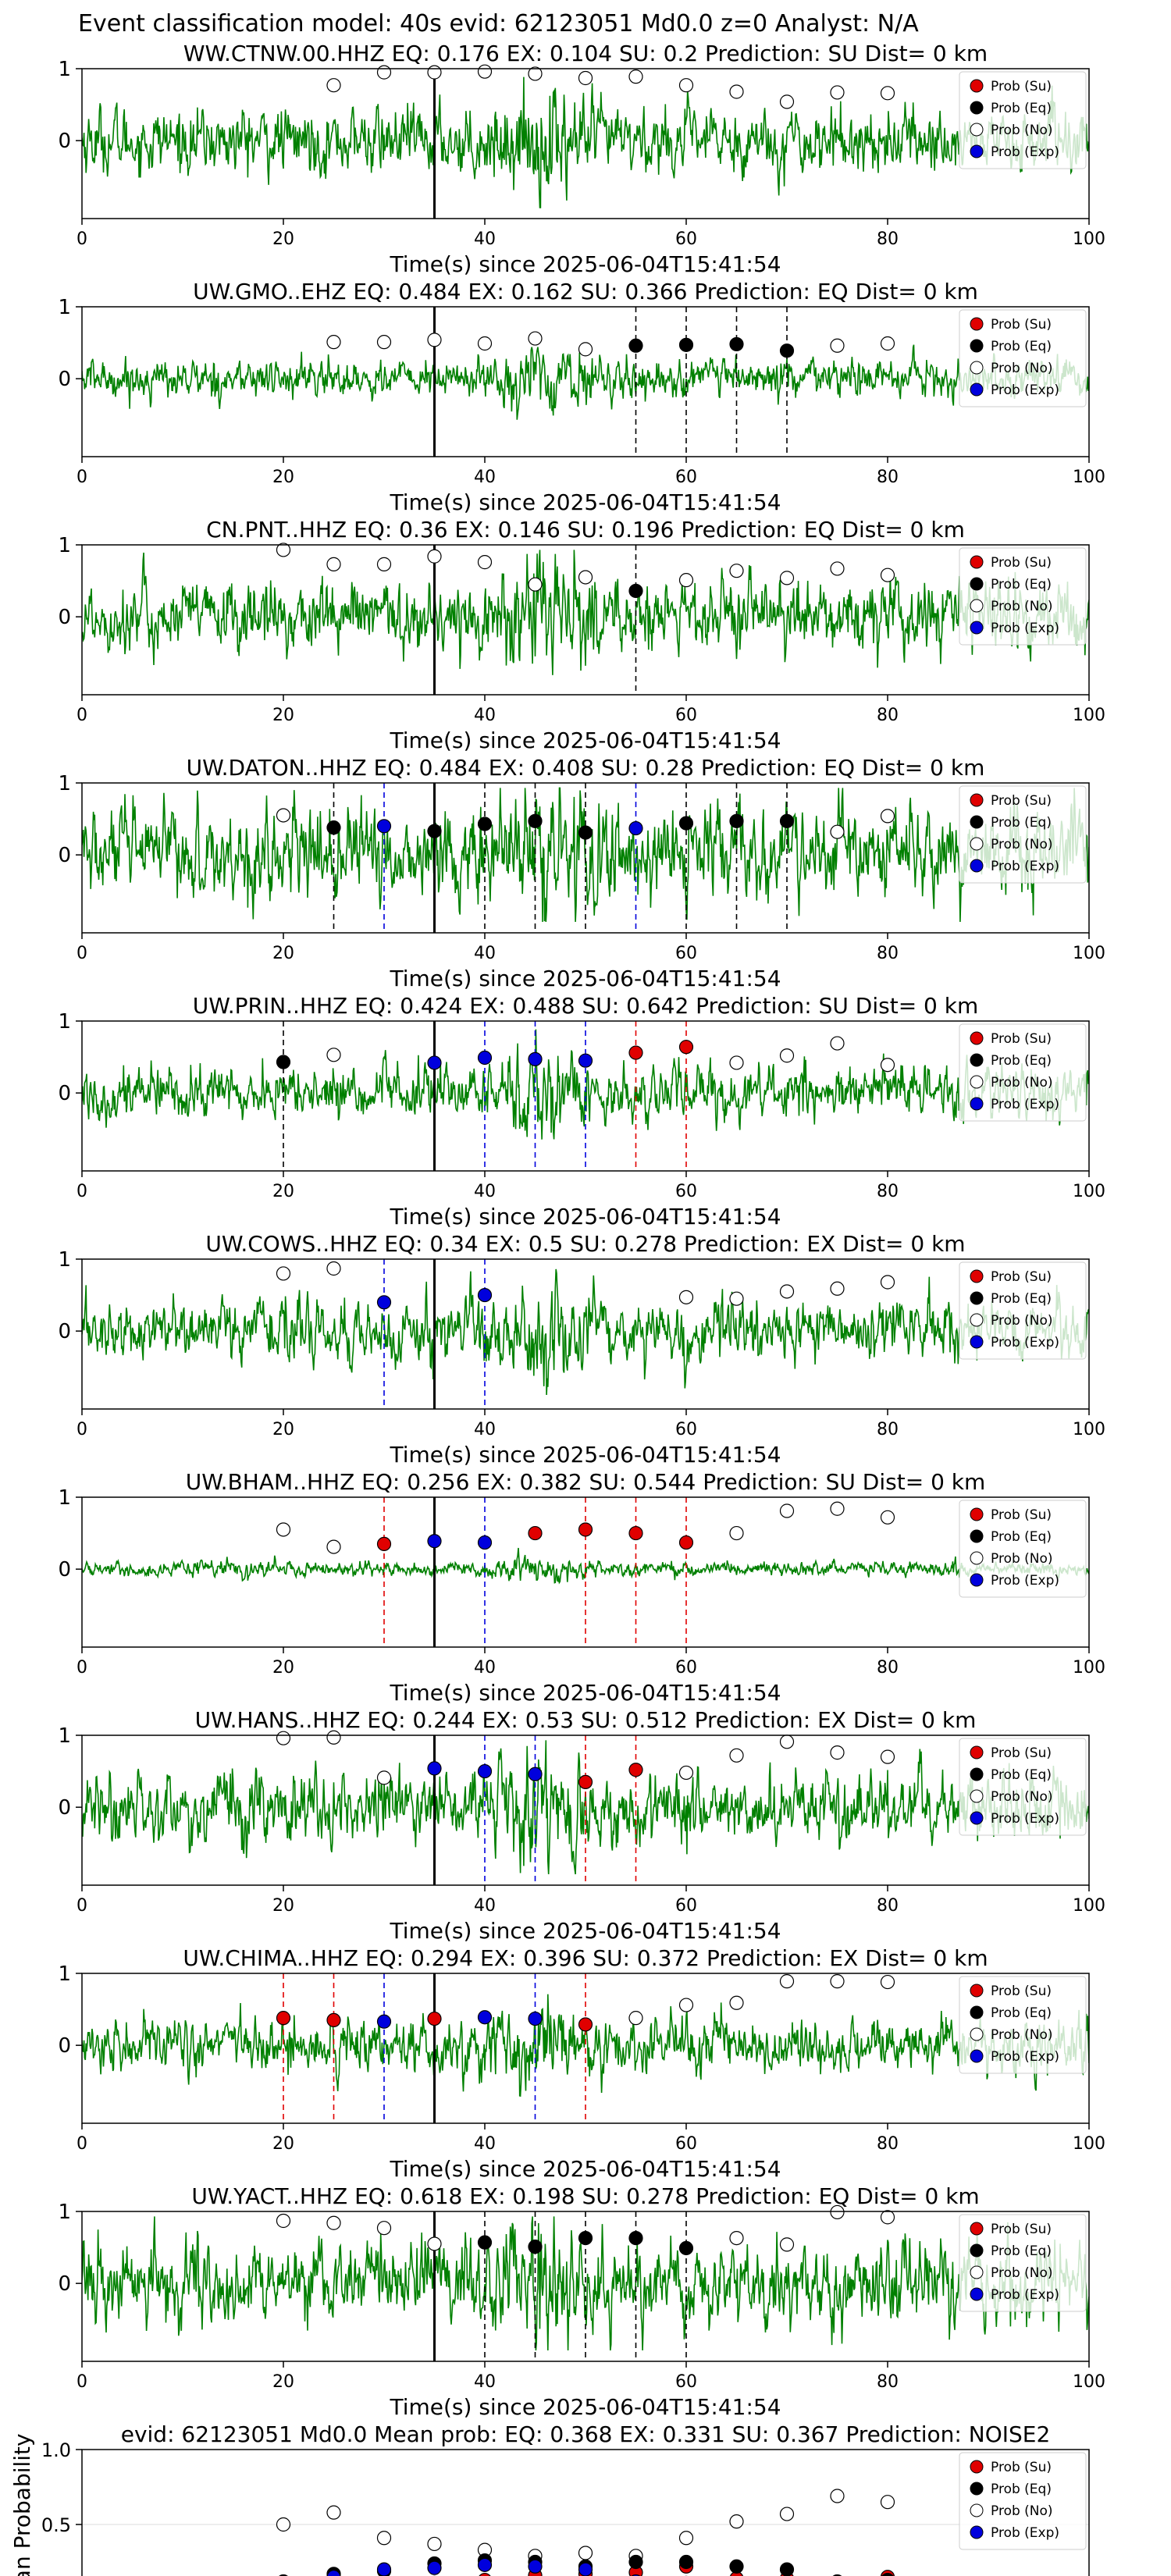 The height and width of the screenshot is (2576, 1171). I want to click on y-tick-label: 1, so click(64, 1498).